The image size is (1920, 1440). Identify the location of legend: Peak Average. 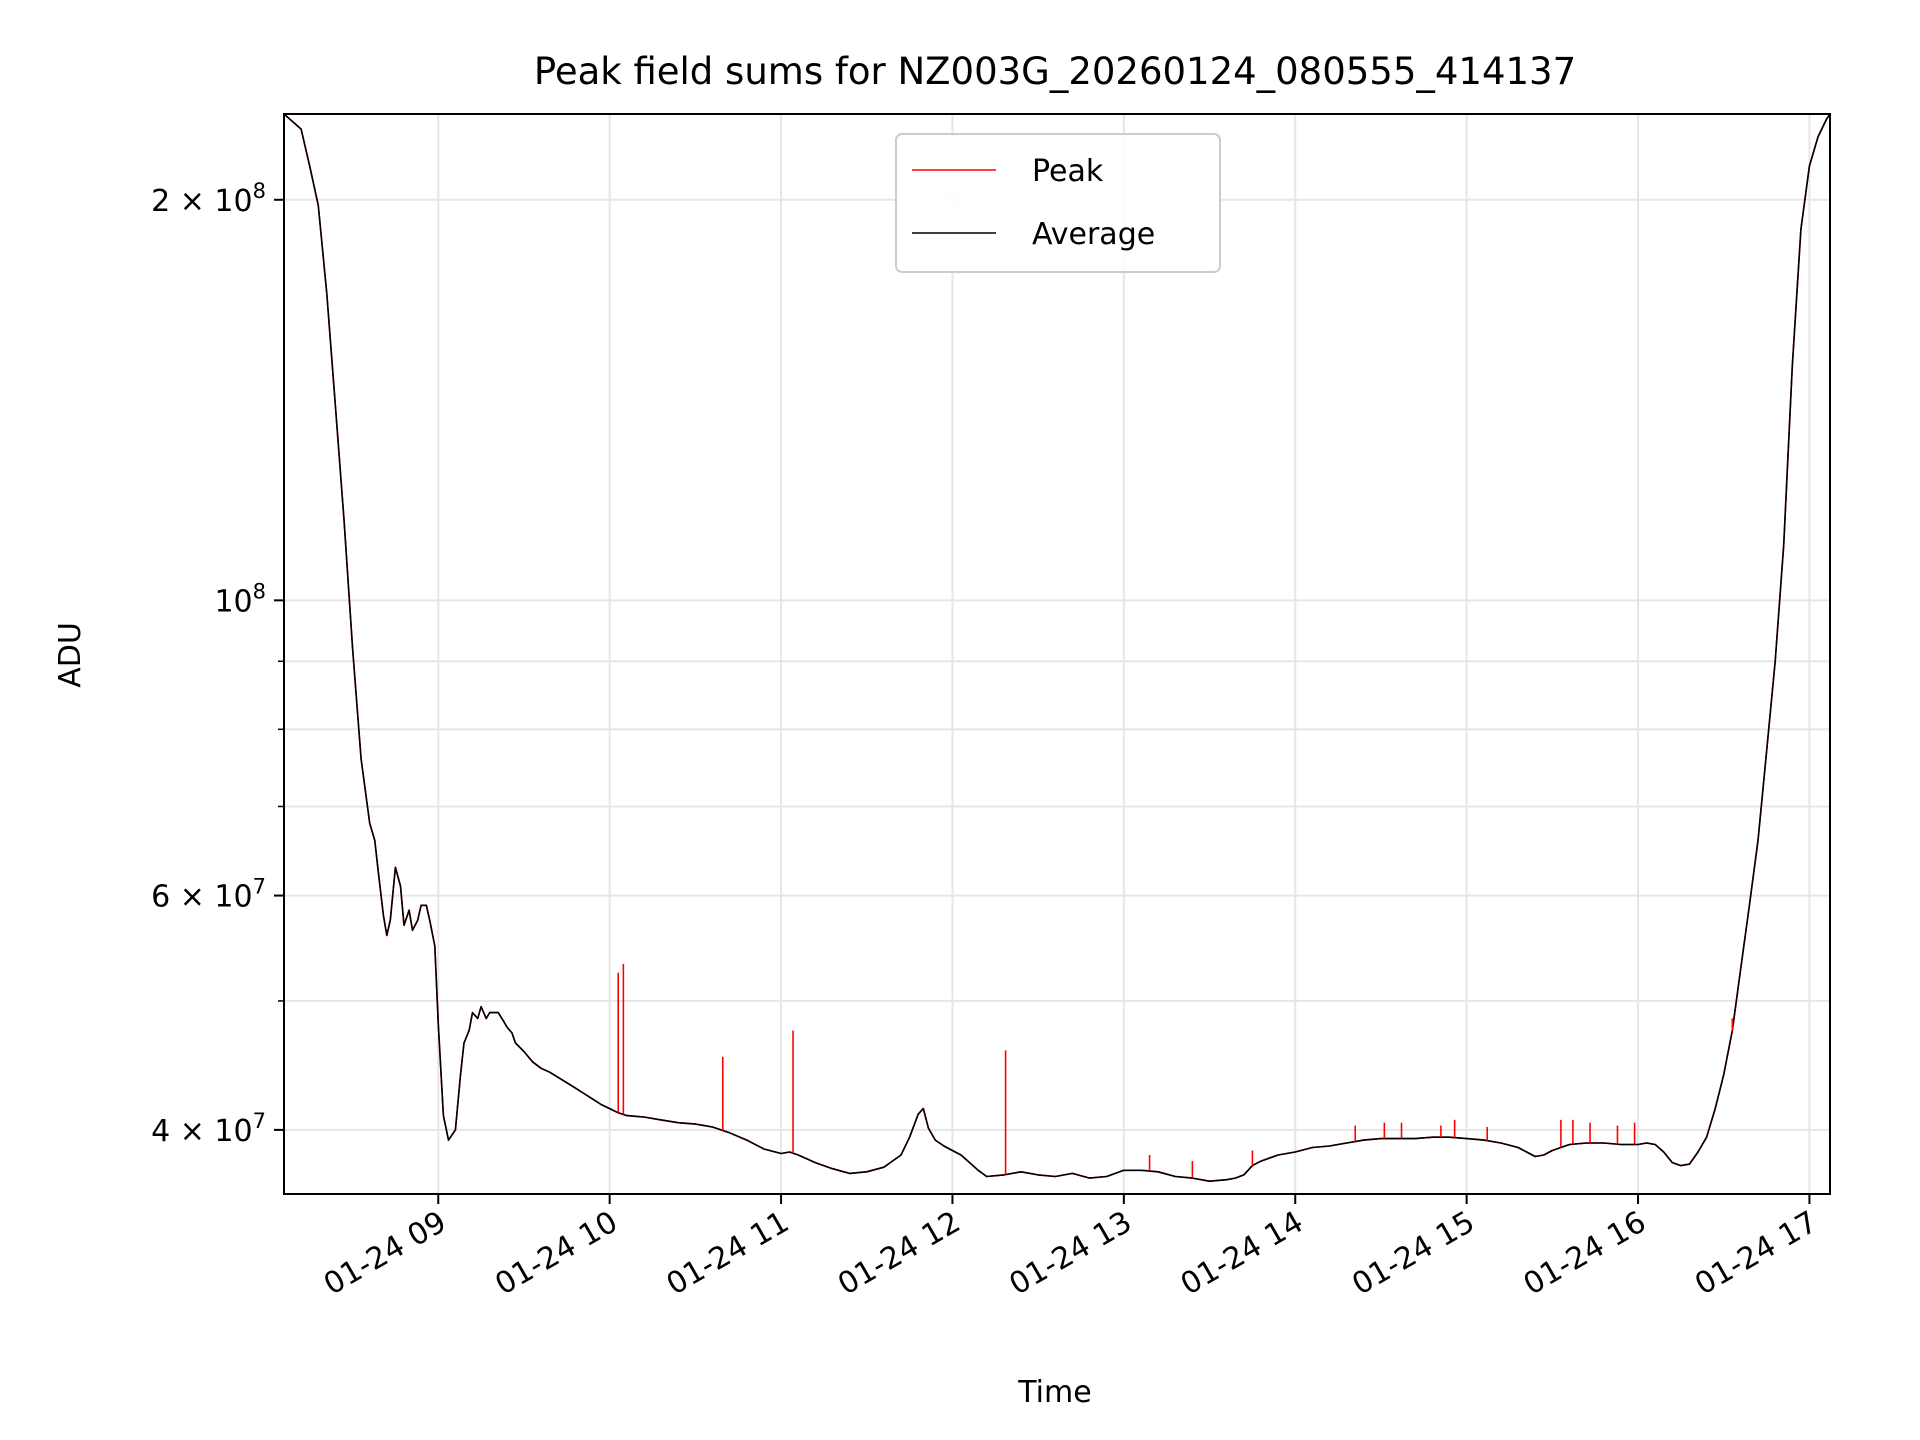
(1058, 203).